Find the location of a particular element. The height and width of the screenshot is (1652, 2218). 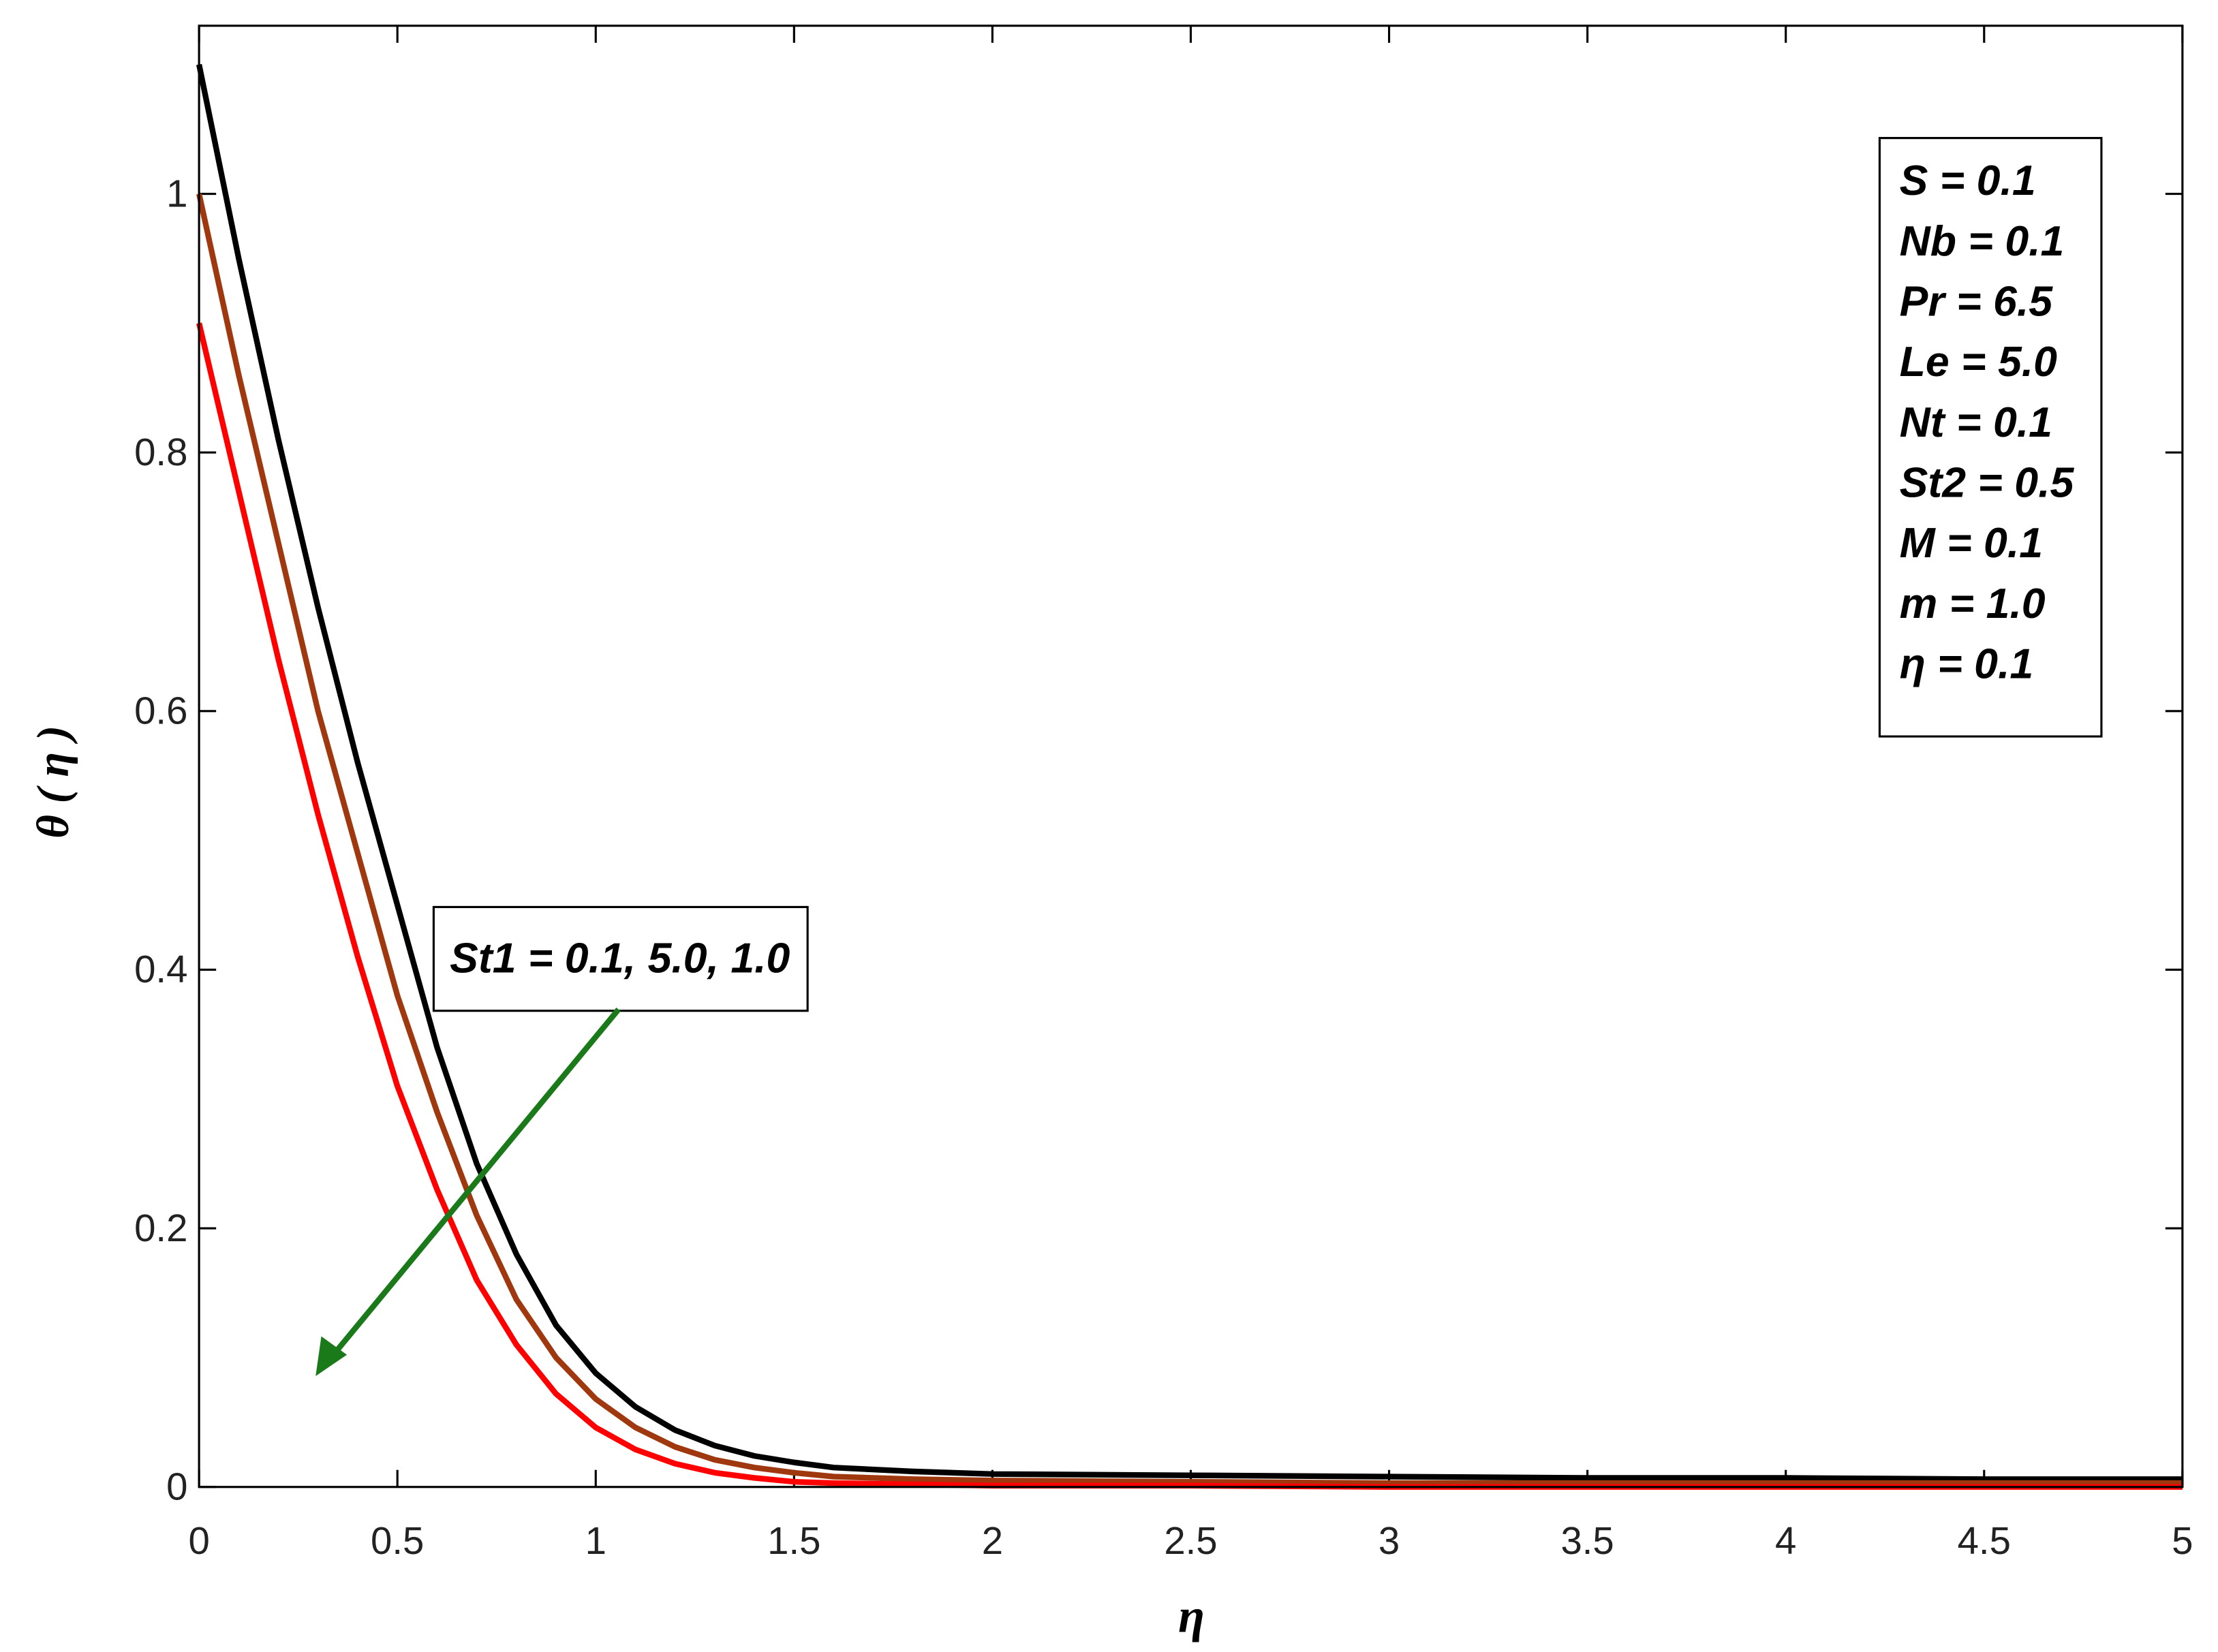

x-tick-label: 3 is located at coordinates (1389, 1540).